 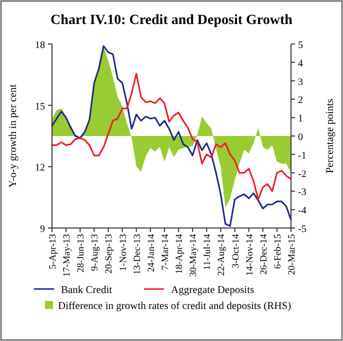 I want to click on x-tick-label: 11-Jul-14, so click(x=208, y=252).